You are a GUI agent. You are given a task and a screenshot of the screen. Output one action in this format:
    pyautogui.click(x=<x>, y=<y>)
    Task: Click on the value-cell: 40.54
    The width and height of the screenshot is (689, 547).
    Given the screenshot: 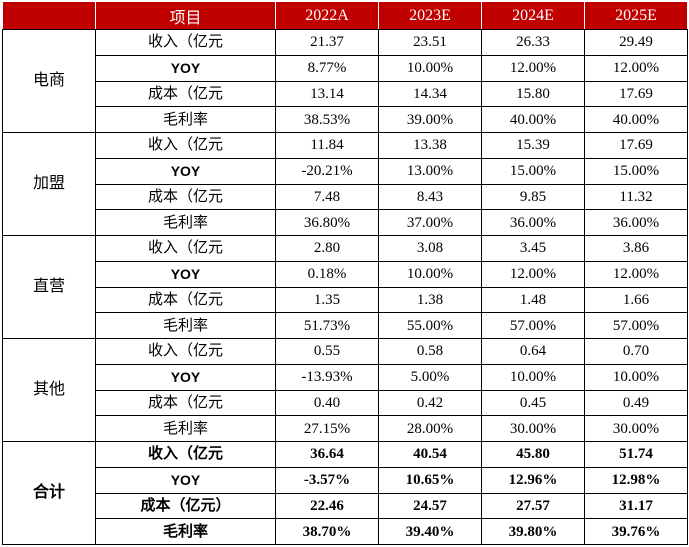 What is the action you would take?
    pyautogui.click(x=430, y=454)
    